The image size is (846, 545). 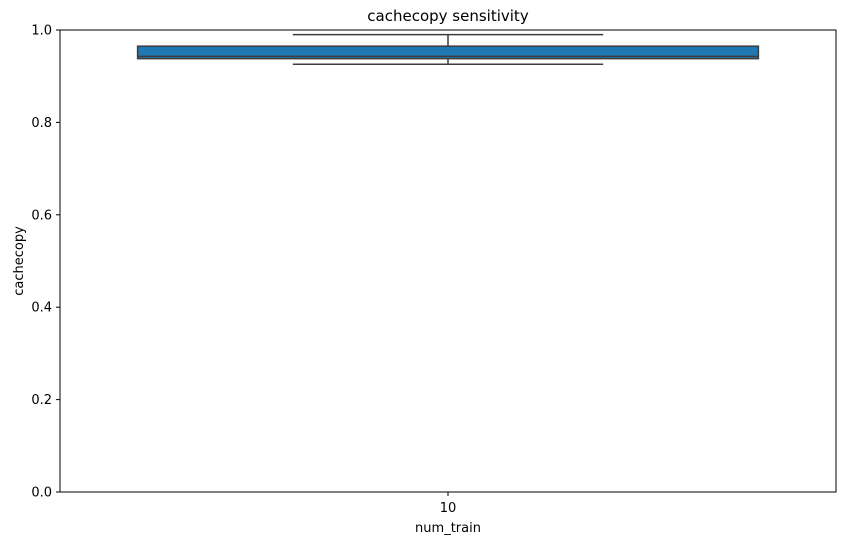 What do you see at coordinates (41, 308) in the screenshot?
I see `y-tick-label: 0.4` at bounding box center [41, 308].